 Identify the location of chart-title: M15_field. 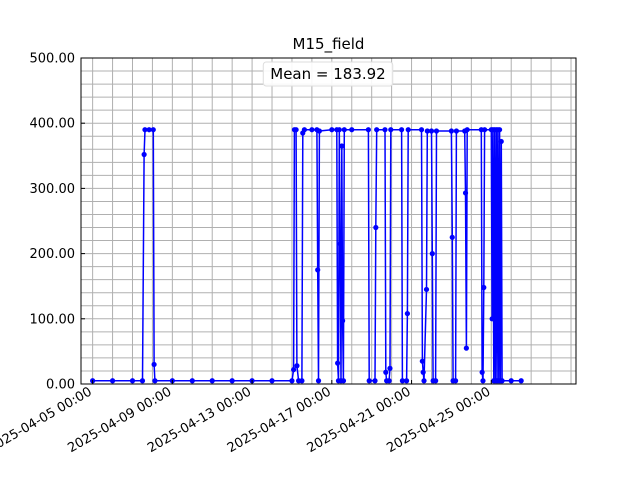
(329, 44).